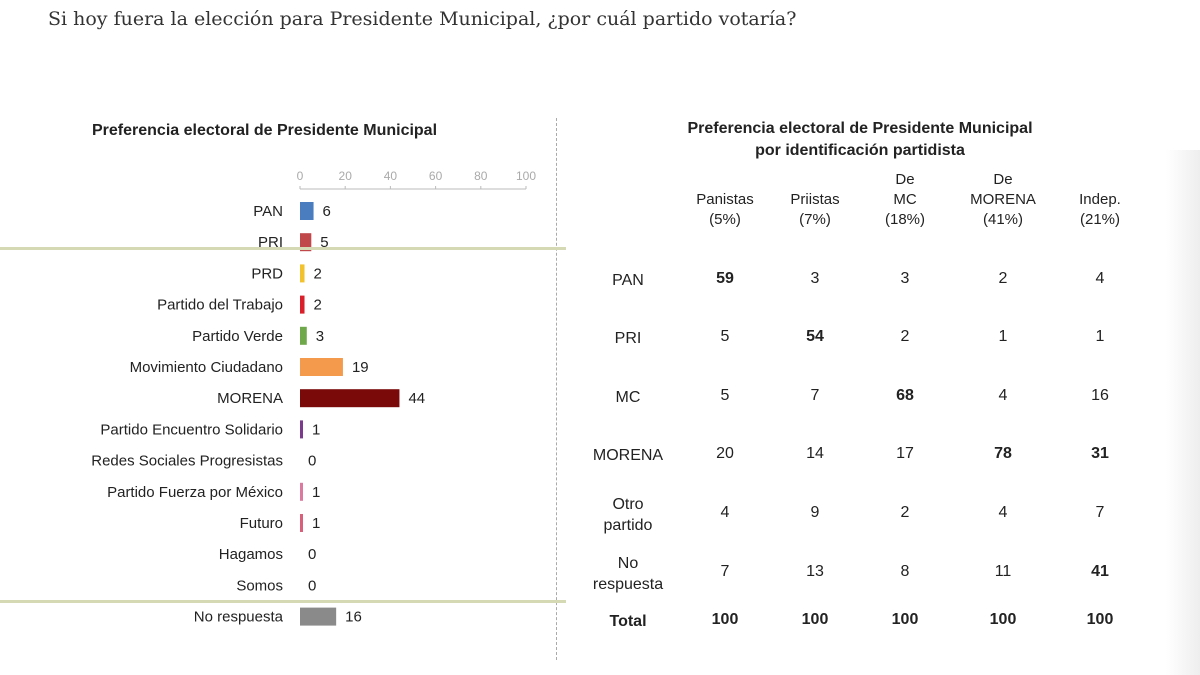 This screenshot has height=675, width=1200. What do you see at coordinates (628, 338) in the screenshot?
I see `row-label: PRI` at bounding box center [628, 338].